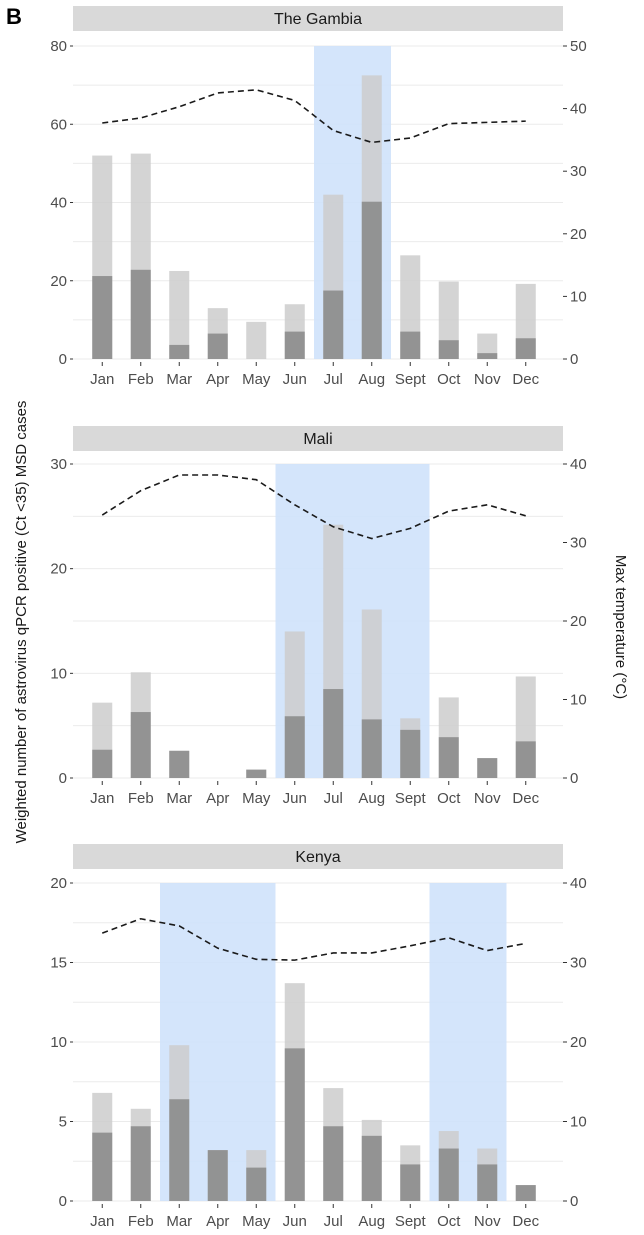 The image size is (644, 1235). I want to click on y2-axis-label: Max temperature (°C), so click(620, 627).